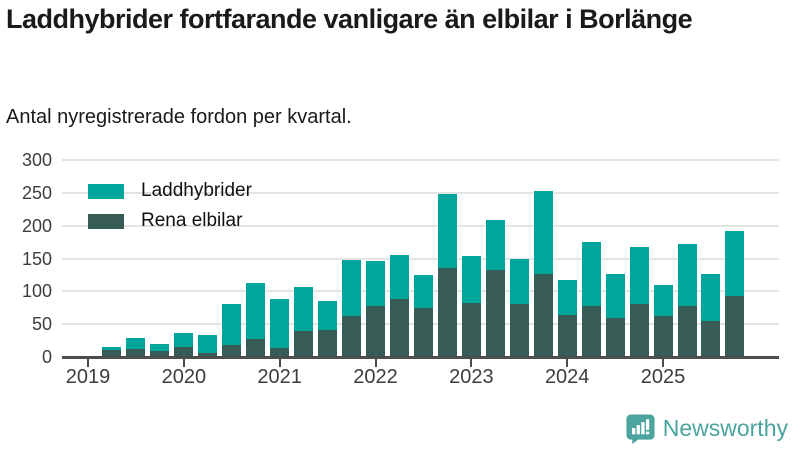  What do you see at coordinates (420, 357) in the screenshot?
I see `x-axis-line` at bounding box center [420, 357].